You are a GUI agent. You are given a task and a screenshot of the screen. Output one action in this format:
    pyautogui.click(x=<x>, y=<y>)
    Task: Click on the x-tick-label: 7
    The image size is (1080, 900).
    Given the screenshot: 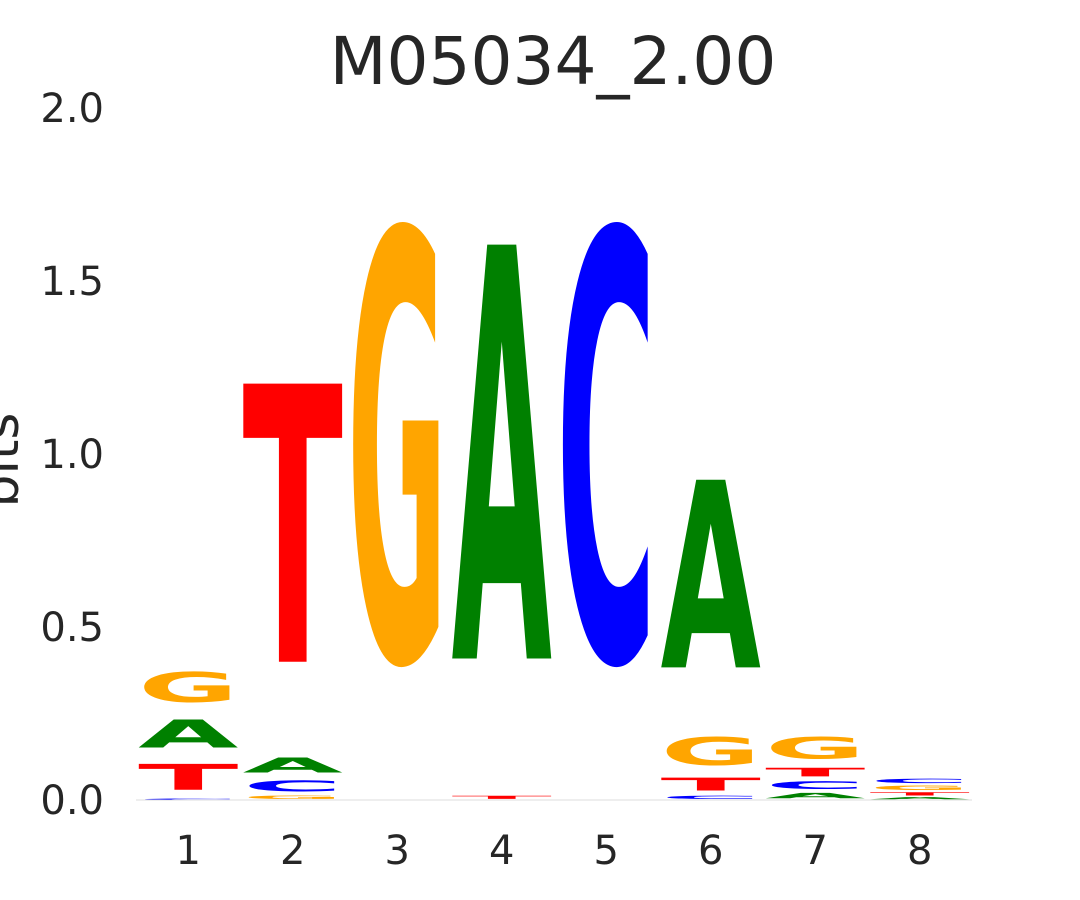 What is the action you would take?
    pyautogui.click(x=815, y=851)
    